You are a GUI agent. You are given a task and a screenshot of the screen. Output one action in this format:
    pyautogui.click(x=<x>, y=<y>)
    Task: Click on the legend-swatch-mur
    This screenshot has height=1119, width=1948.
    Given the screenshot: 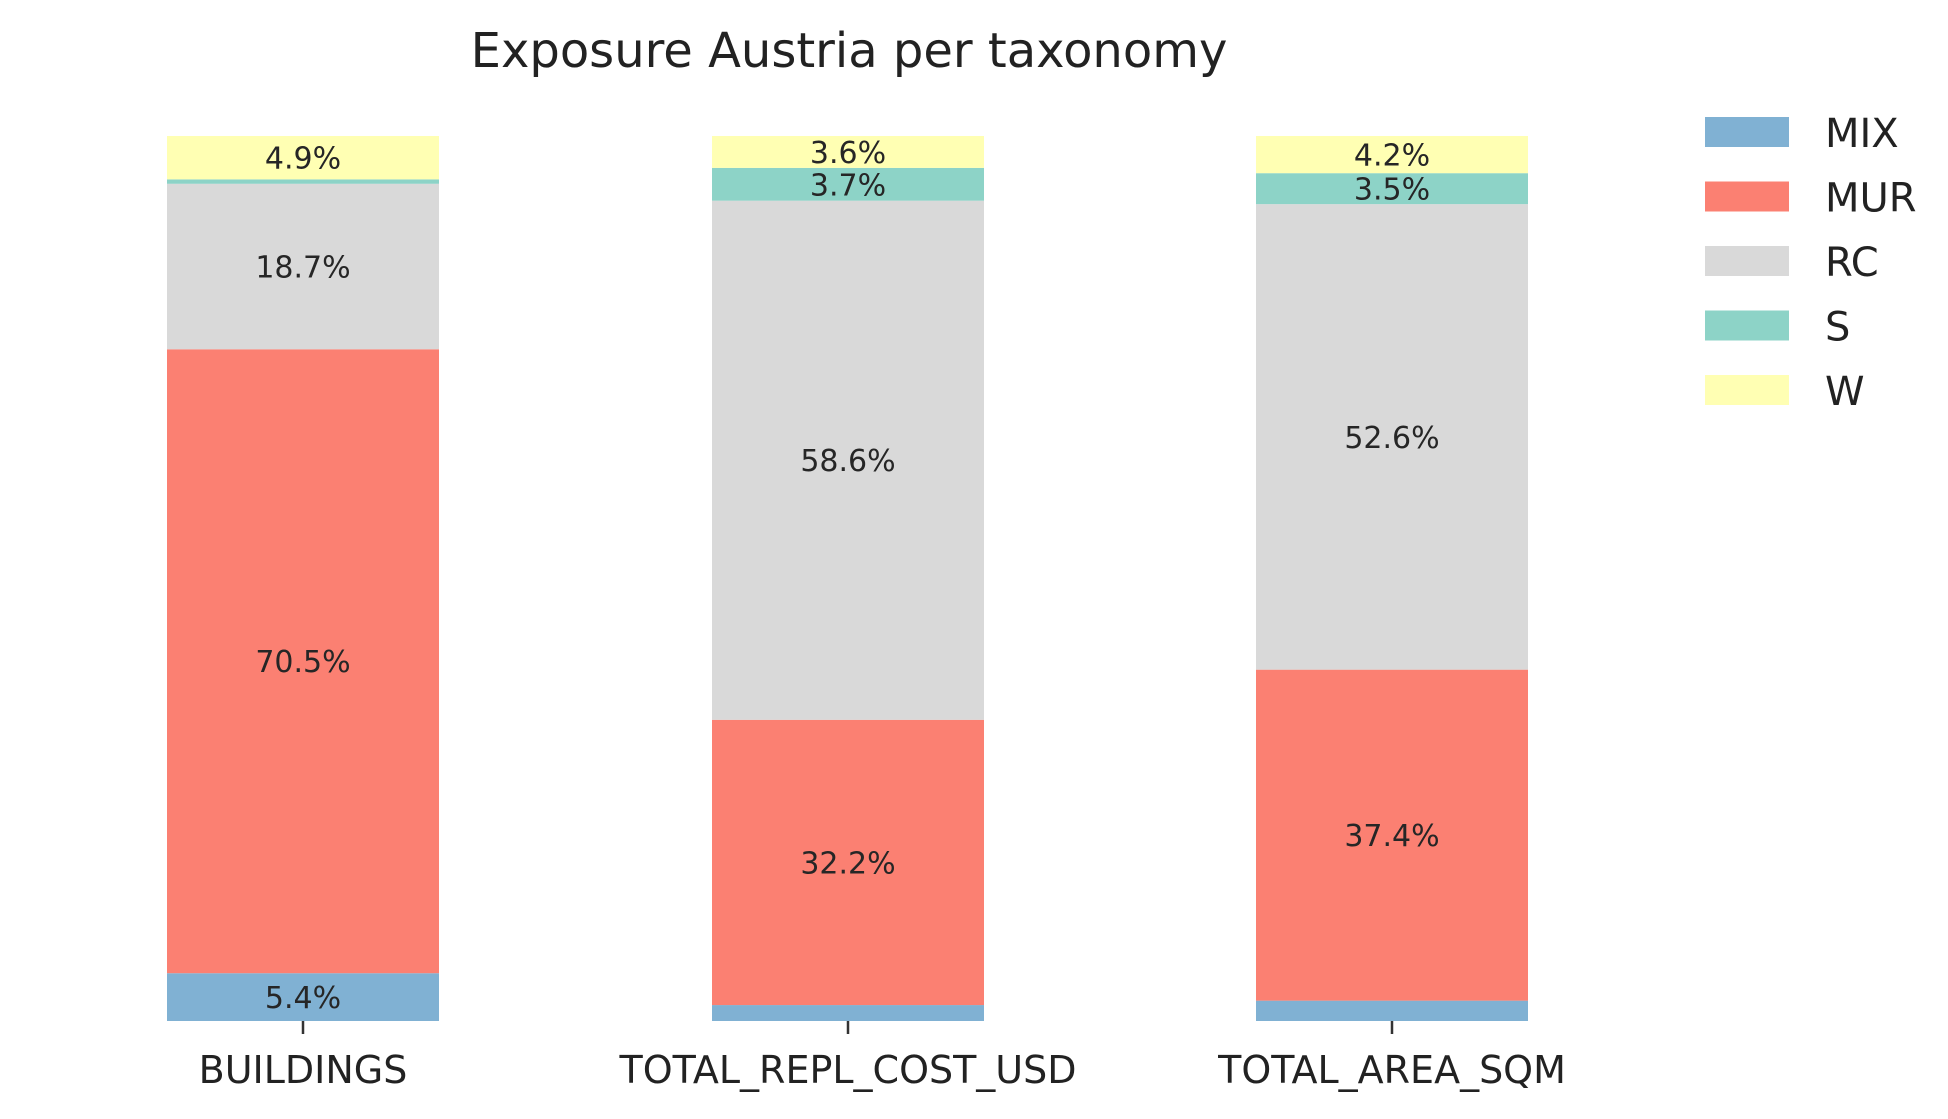 What is the action you would take?
    pyautogui.click(x=1747, y=196)
    